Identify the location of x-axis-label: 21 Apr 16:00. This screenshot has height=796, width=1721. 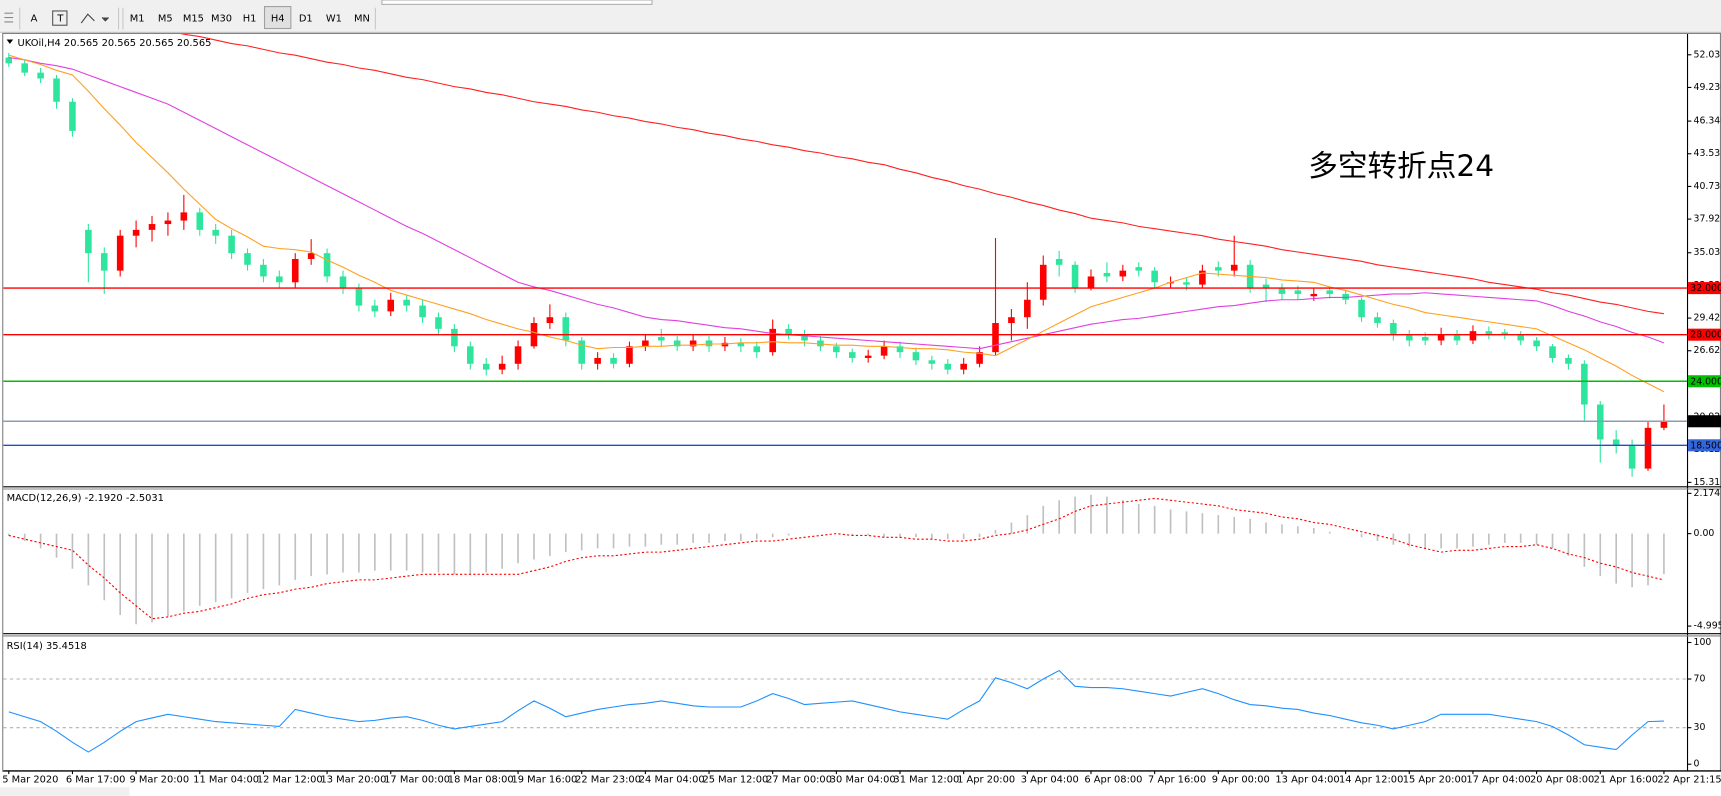
(1626, 780).